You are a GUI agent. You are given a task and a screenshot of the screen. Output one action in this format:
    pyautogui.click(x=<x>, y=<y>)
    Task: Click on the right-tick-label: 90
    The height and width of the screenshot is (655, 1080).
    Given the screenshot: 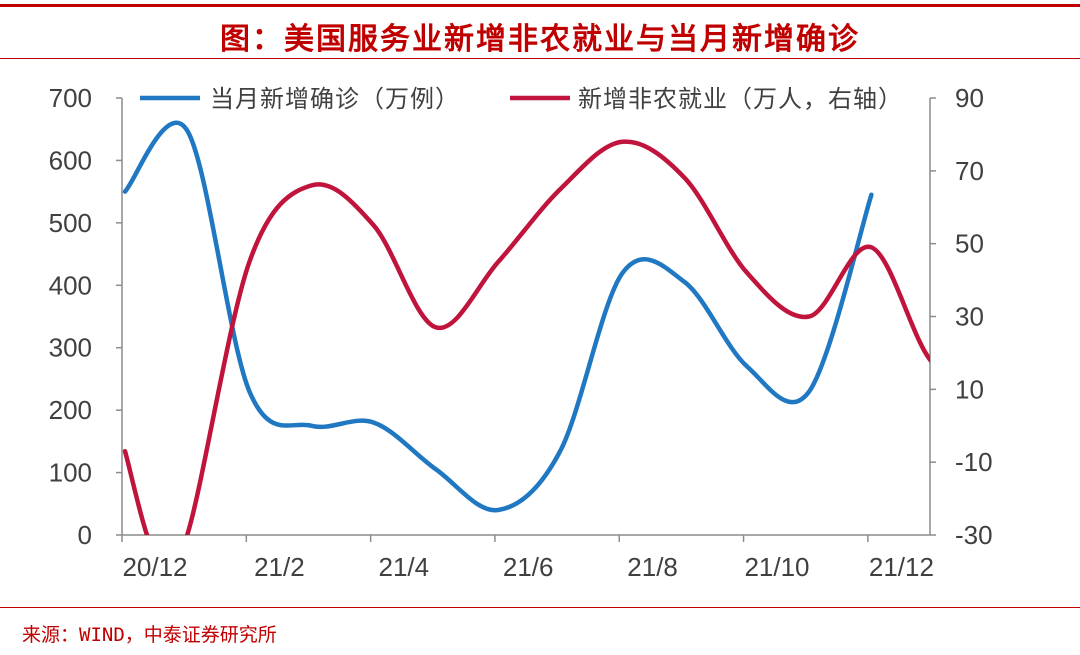 What is the action you would take?
    pyautogui.click(x=969, y=98)
    